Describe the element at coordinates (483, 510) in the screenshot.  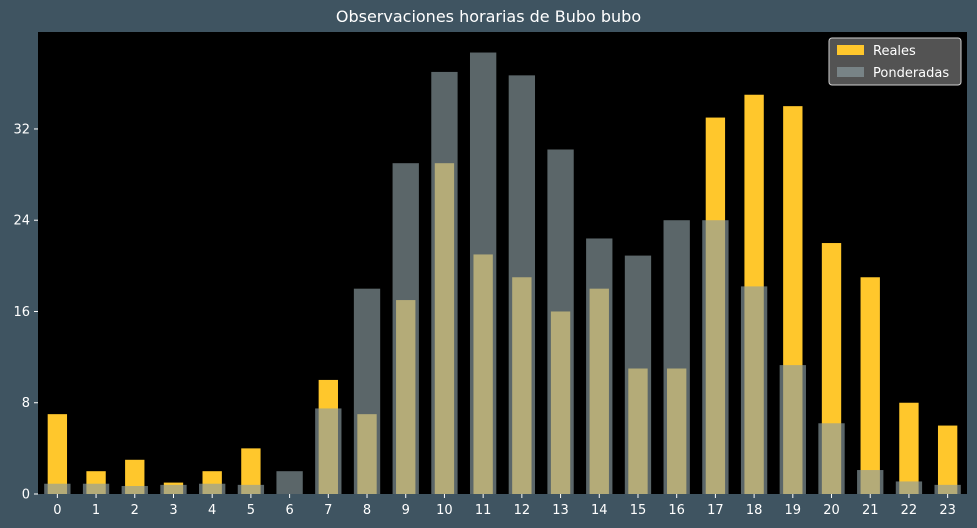
I see `x-tick-label: 11` at that location.